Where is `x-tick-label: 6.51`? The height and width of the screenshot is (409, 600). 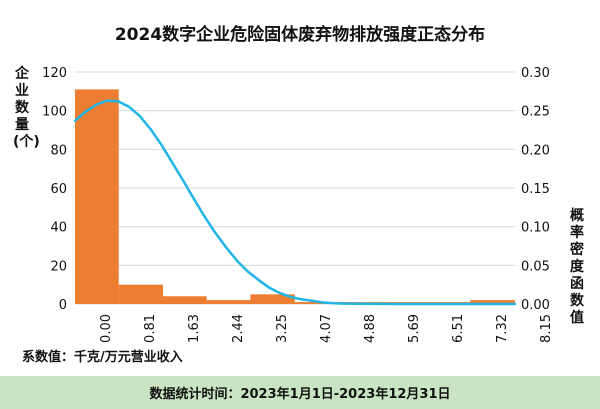
x-tick-label: 6.51 is located at coordinates (458, 328).